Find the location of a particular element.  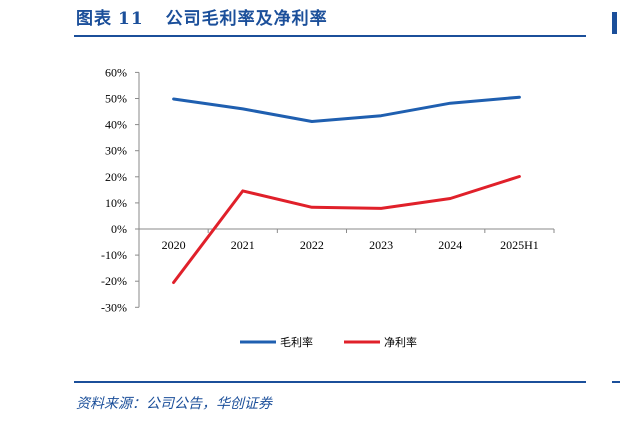

y-tick-label: -10% is located at coordinates (114, 255).